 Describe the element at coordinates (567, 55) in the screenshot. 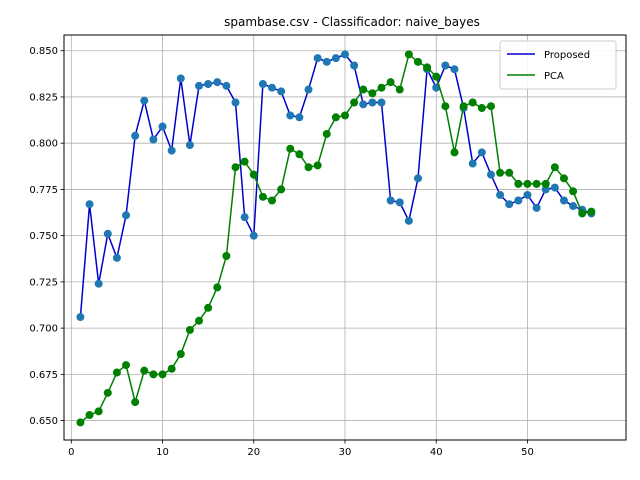

I see `legend-label-proposed: Proposed` at that location.